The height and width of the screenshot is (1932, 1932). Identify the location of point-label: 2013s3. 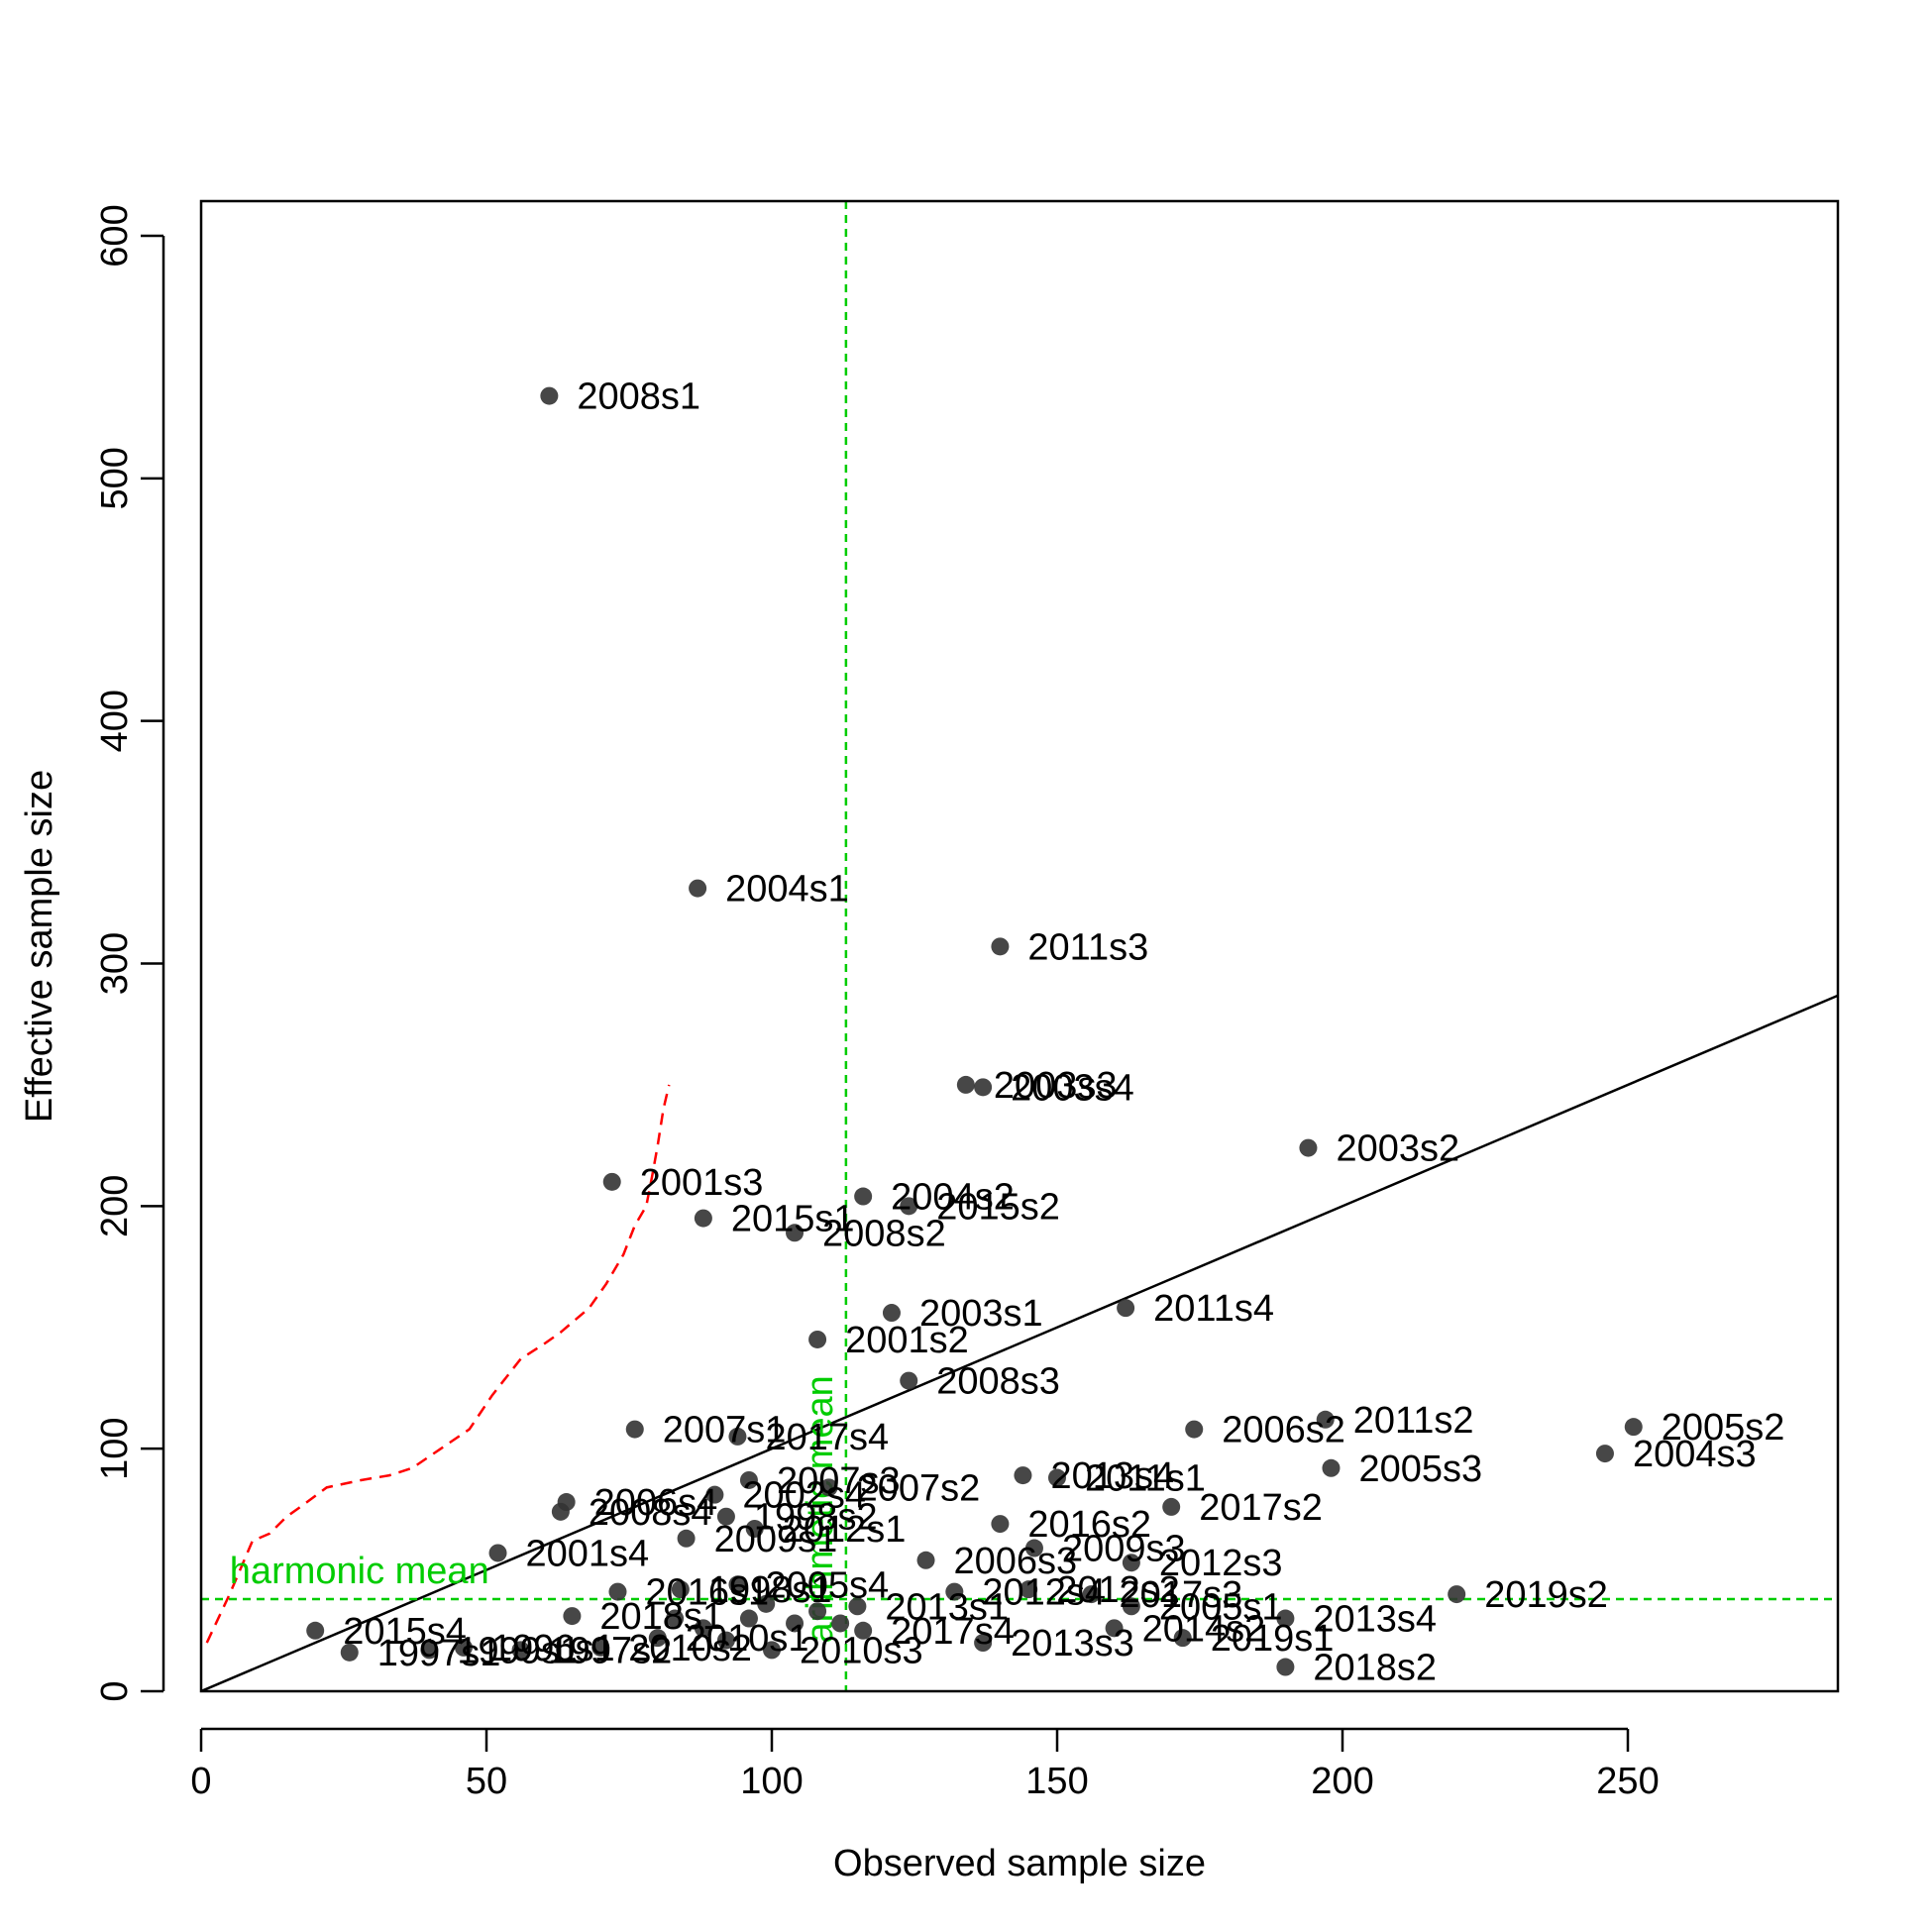
(1072, 1643).